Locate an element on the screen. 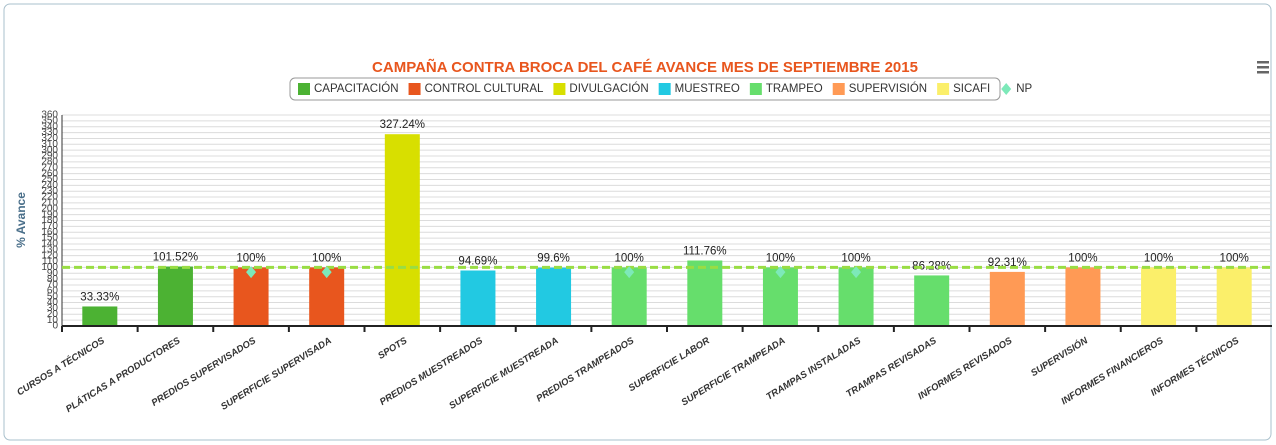 This screenshot has width=1276, height=445. y-tick-label: 270 is located at coordinates (49, 167).